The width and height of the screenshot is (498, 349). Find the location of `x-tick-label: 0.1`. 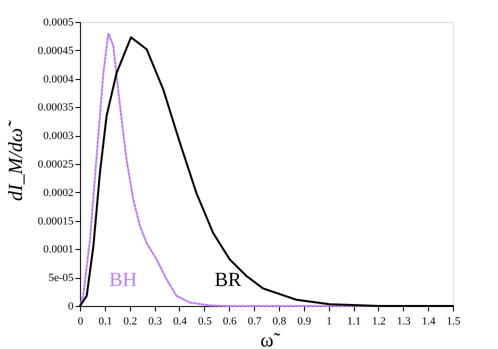

x-tick-label: 0.1 is located at coordinates (105, 322).